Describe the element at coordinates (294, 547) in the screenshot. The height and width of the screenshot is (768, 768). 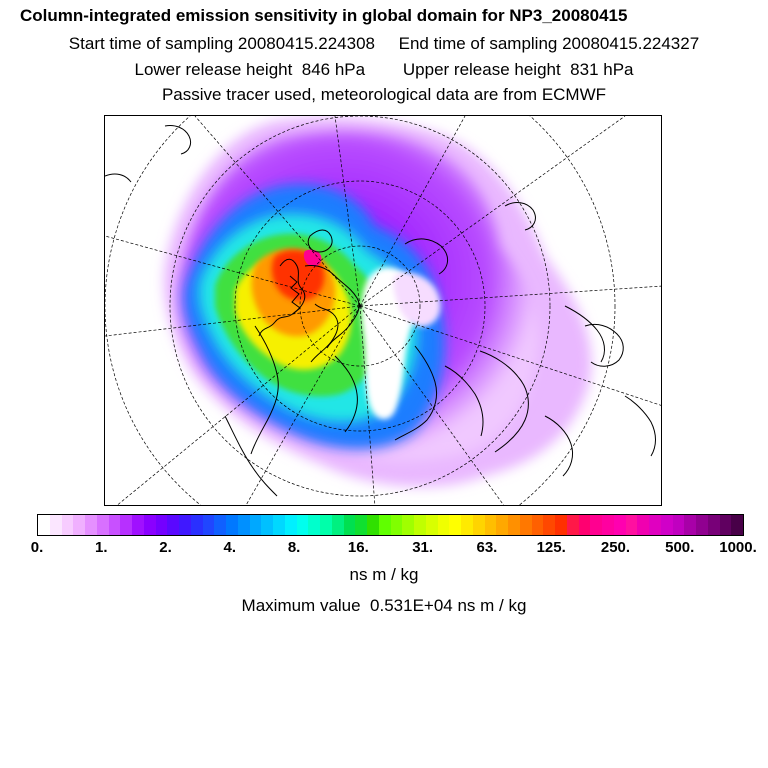
I see `colorbar-tick-label: 8.` at that location.